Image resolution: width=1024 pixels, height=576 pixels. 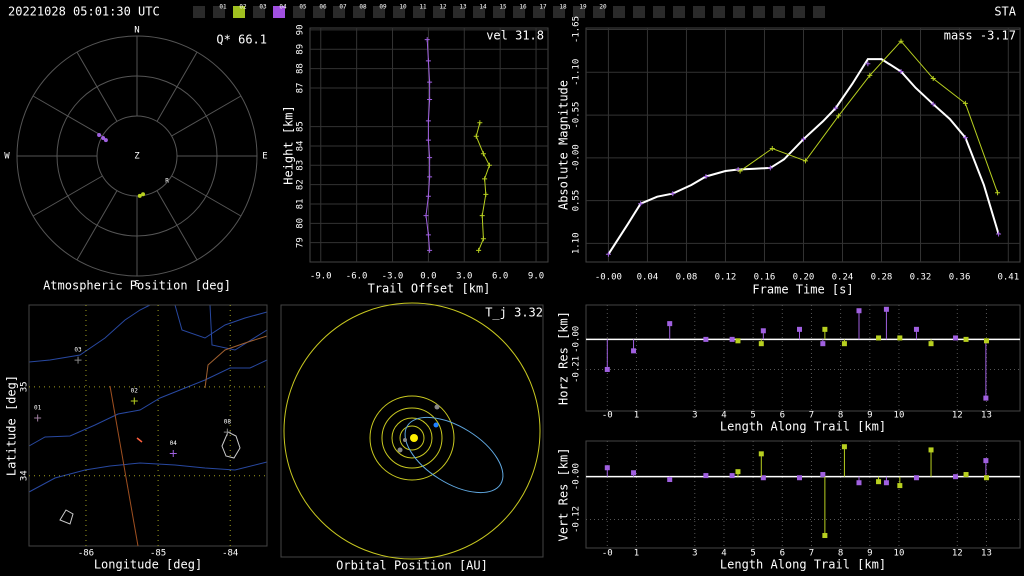 I want to click on x-tick-label: 0.20, so click(x=804, y=278).